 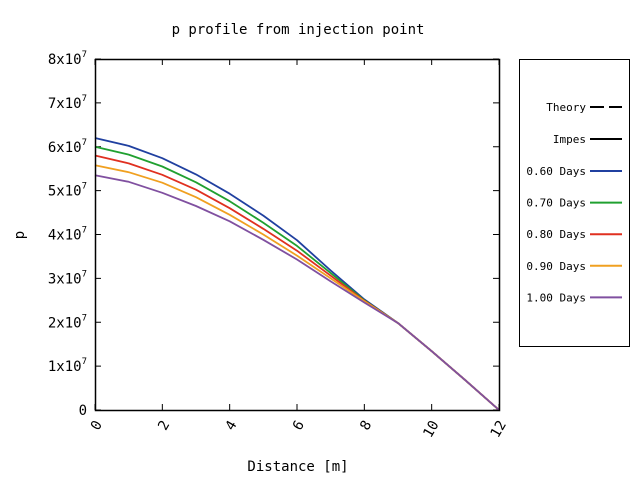 I want to click on legend-label: 0.90 Days, so click(x=556, y=266).